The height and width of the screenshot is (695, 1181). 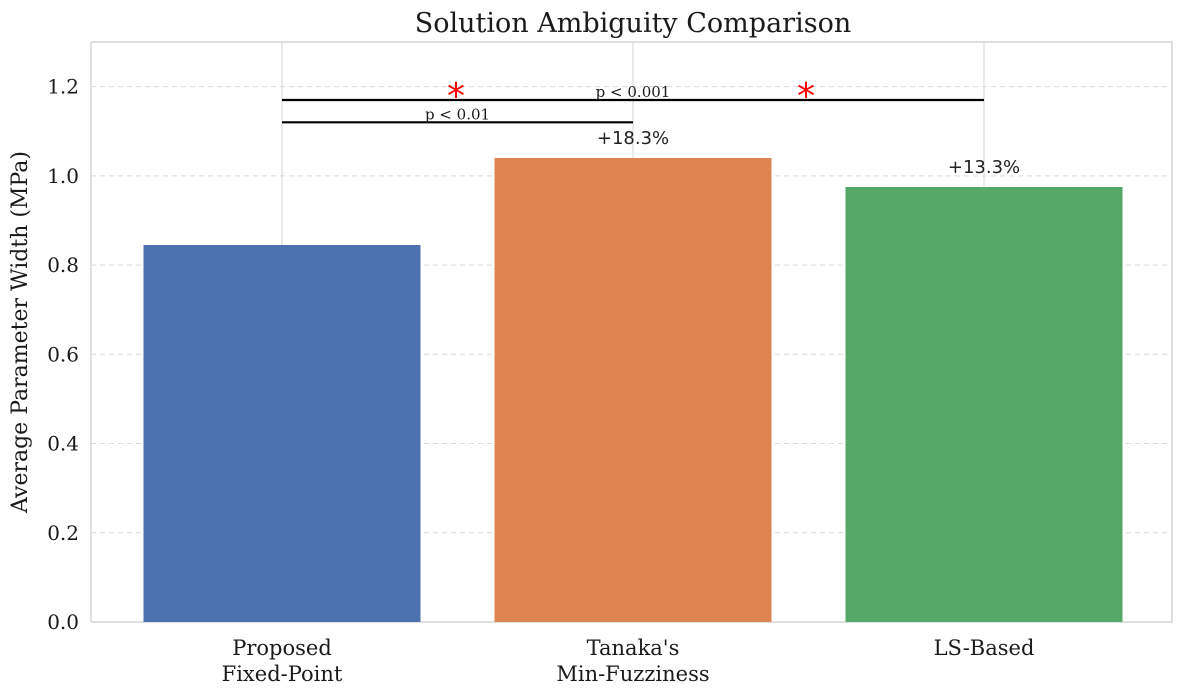 I want to click on data-label: +13.3%, so click(x=984, y=167).